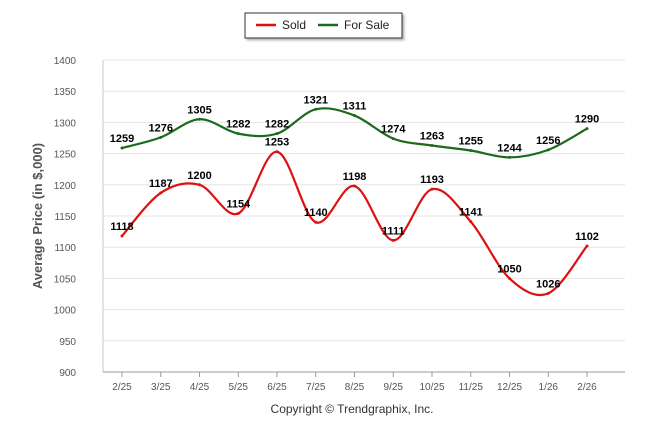 This screenshot has height=434, width=646. I want to click on x-tick-label: 9/25, so click(394, 387).